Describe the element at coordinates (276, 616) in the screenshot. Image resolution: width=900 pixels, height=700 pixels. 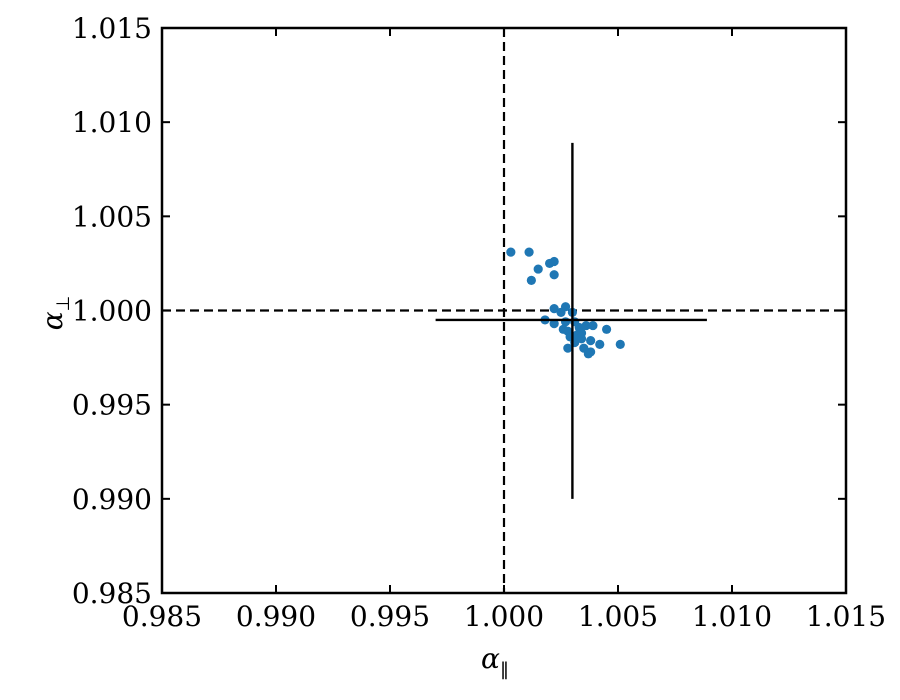
I see `x-tick-label: 0.990` at that location.